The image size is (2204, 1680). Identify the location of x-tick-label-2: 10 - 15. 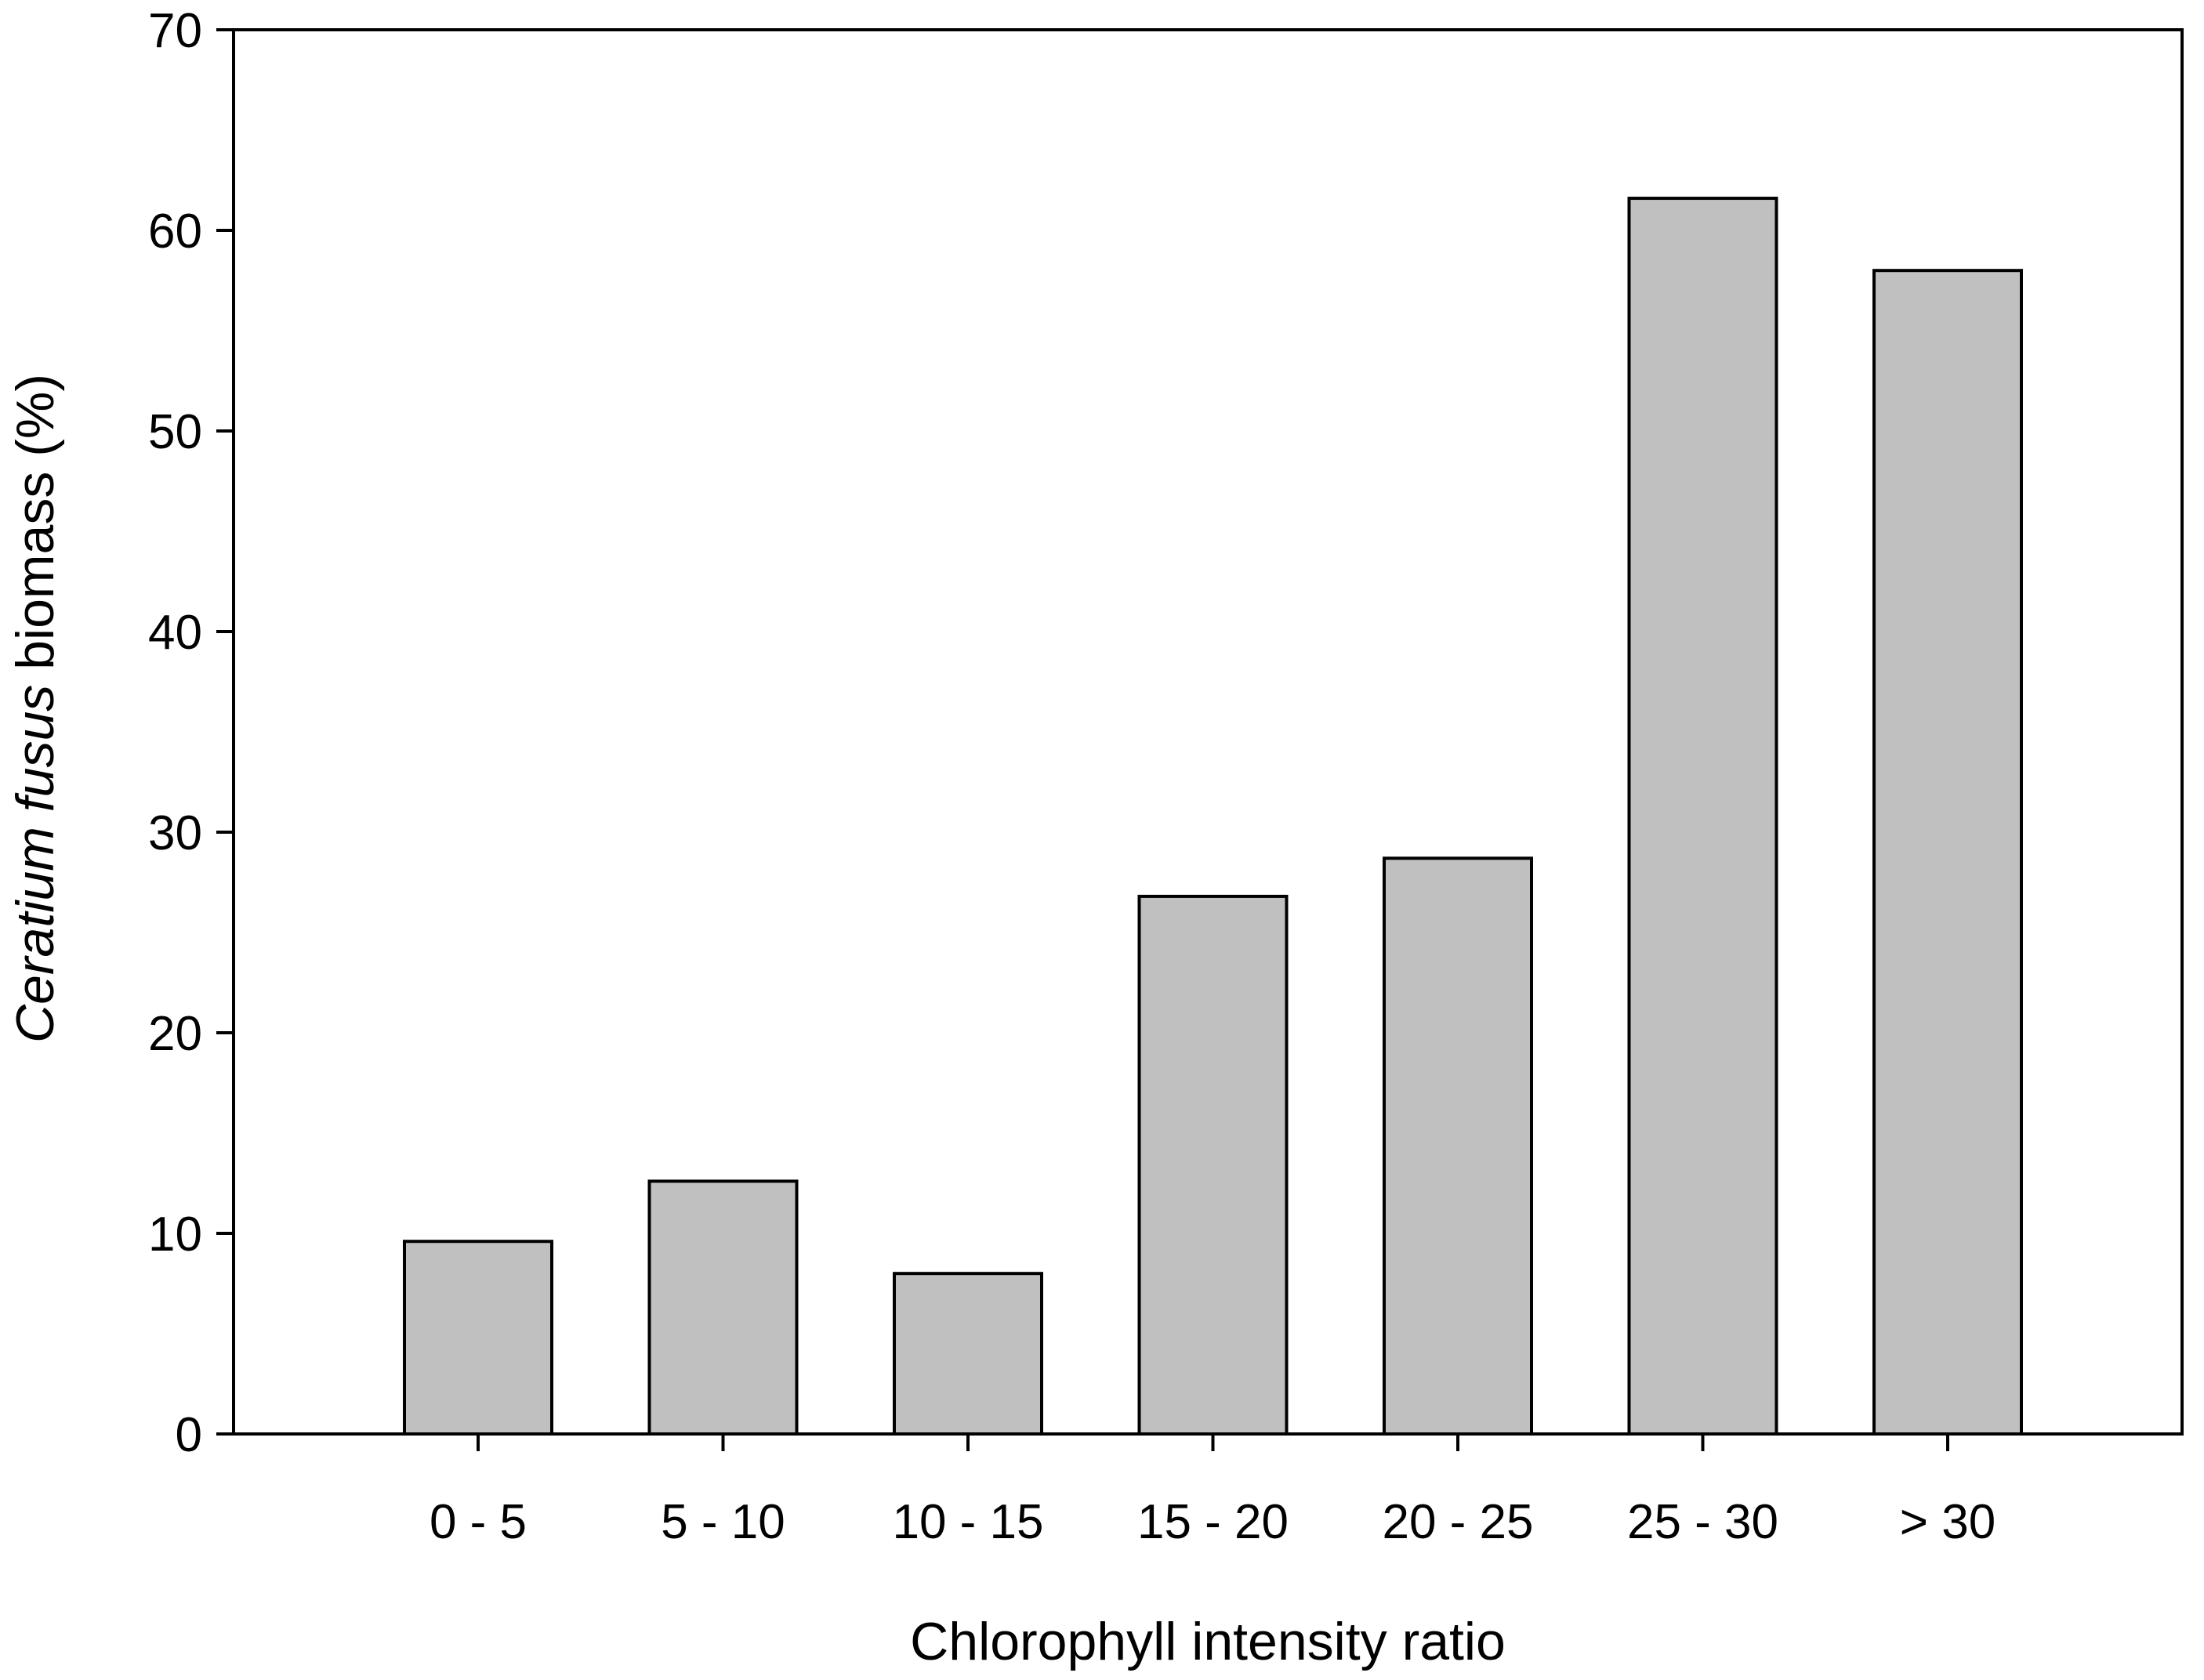
(968, 1522).